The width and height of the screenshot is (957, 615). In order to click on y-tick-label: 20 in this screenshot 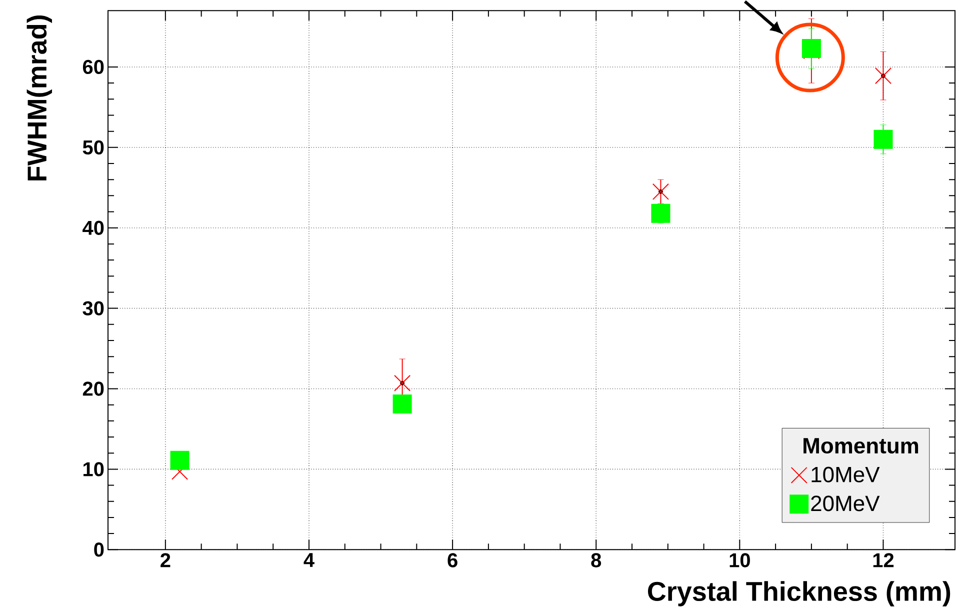, I will do `click(93, 389)`.